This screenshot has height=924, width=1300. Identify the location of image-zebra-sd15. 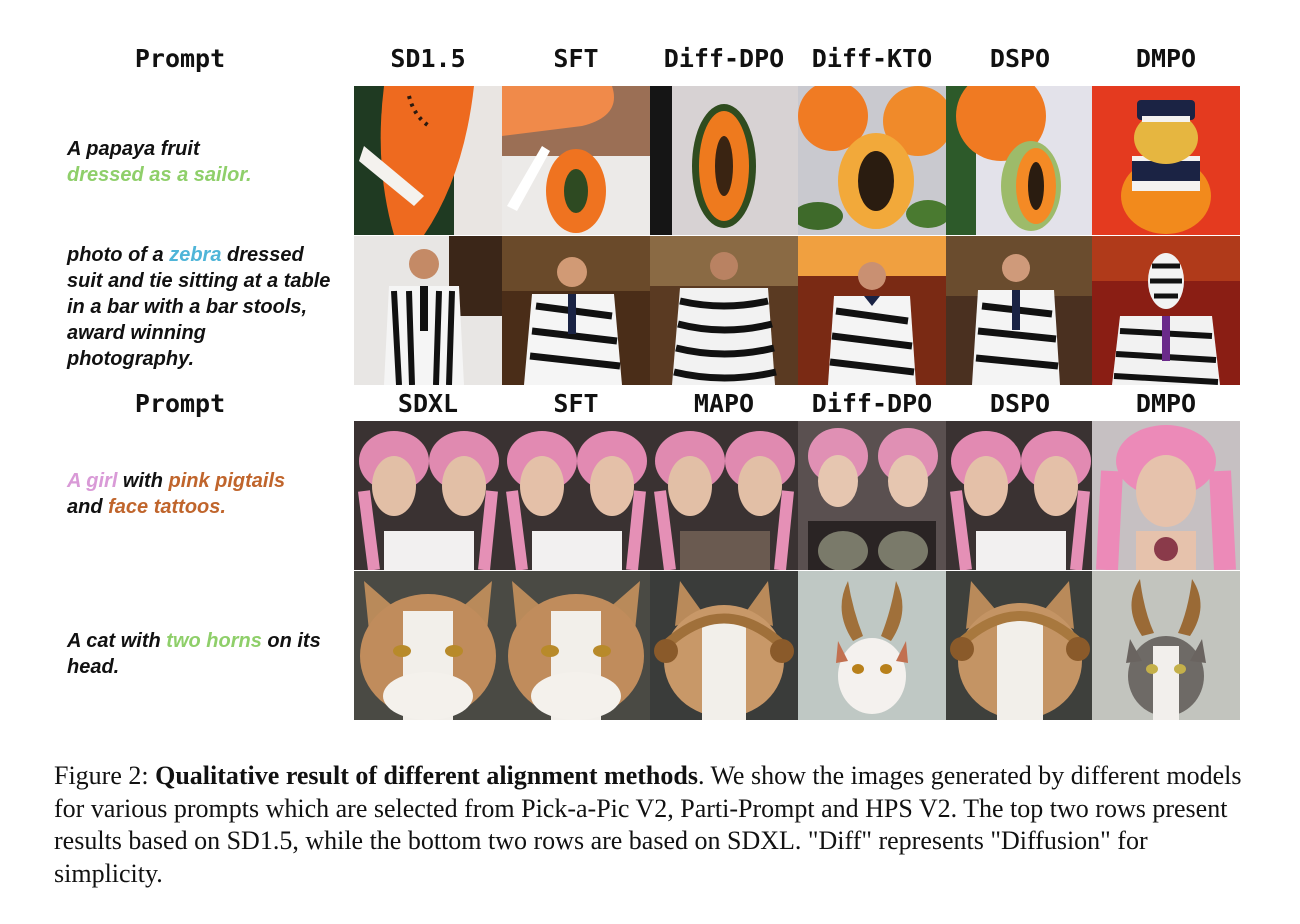
(428, 310).